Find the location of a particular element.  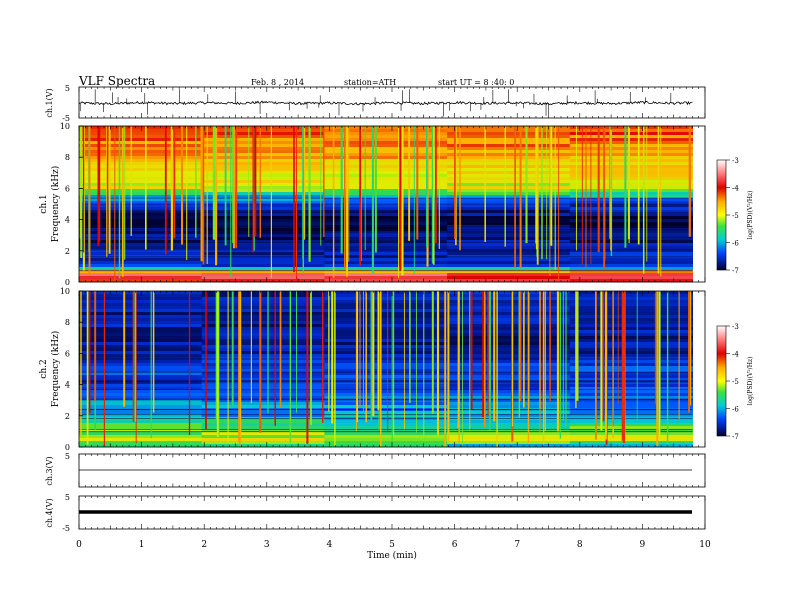

colorbar-tick-label: -7 is located at coordinates (735, 271).